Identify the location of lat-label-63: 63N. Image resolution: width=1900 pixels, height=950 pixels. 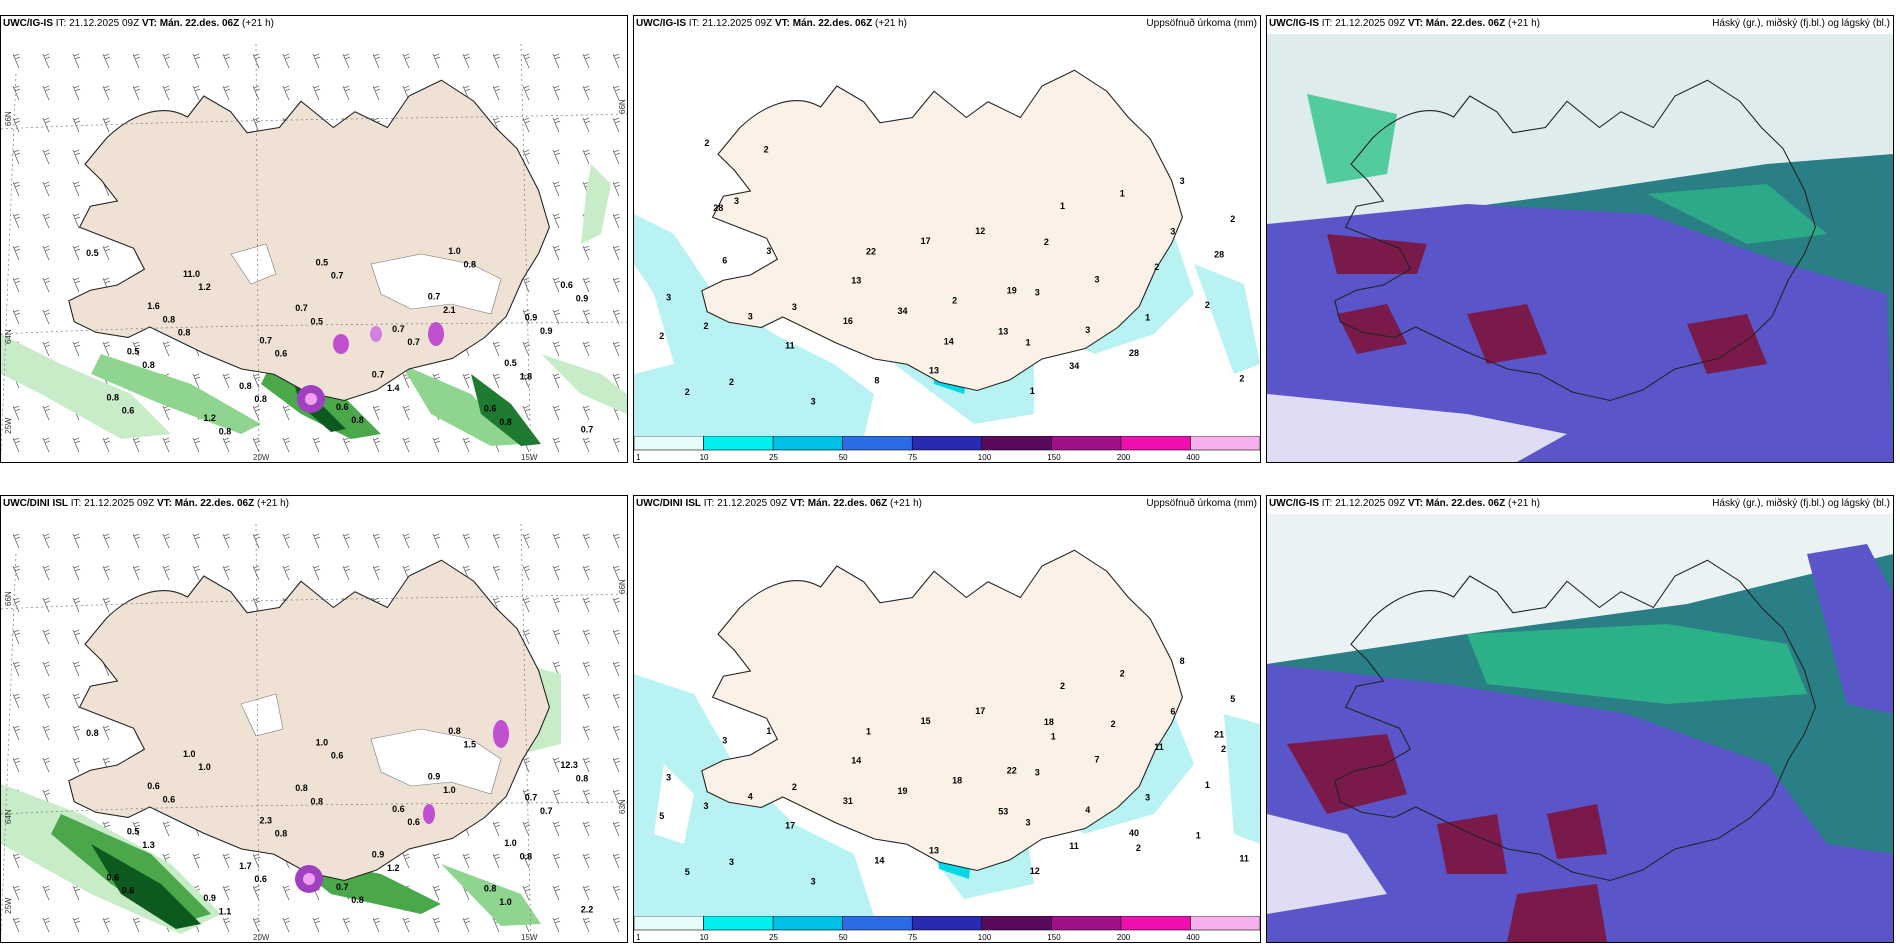
(622, 806).